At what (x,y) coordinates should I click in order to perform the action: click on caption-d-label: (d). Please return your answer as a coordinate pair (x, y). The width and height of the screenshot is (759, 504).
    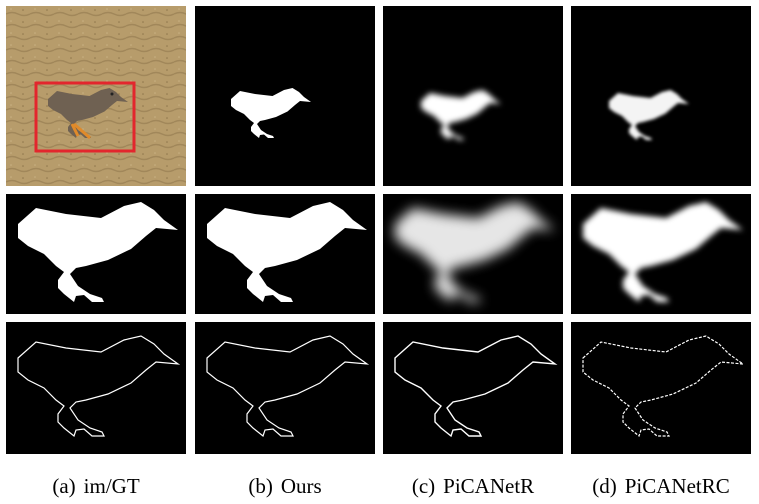
    Looking at the image, I should click on (604, 486).